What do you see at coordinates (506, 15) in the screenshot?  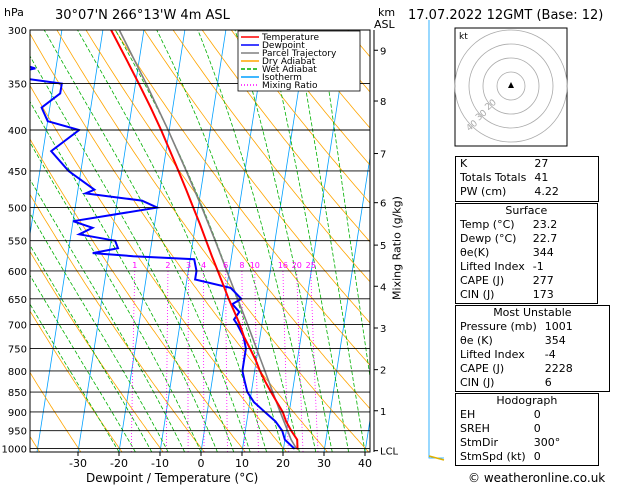 I see `datetime-title: 17.07.2022 12GMT (Base: 12)` at bounding box center [506, 15].